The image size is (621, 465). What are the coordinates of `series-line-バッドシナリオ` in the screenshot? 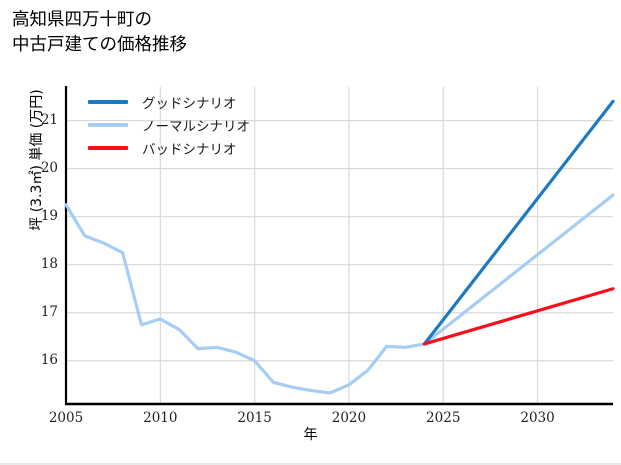 It's located at (518, 316).